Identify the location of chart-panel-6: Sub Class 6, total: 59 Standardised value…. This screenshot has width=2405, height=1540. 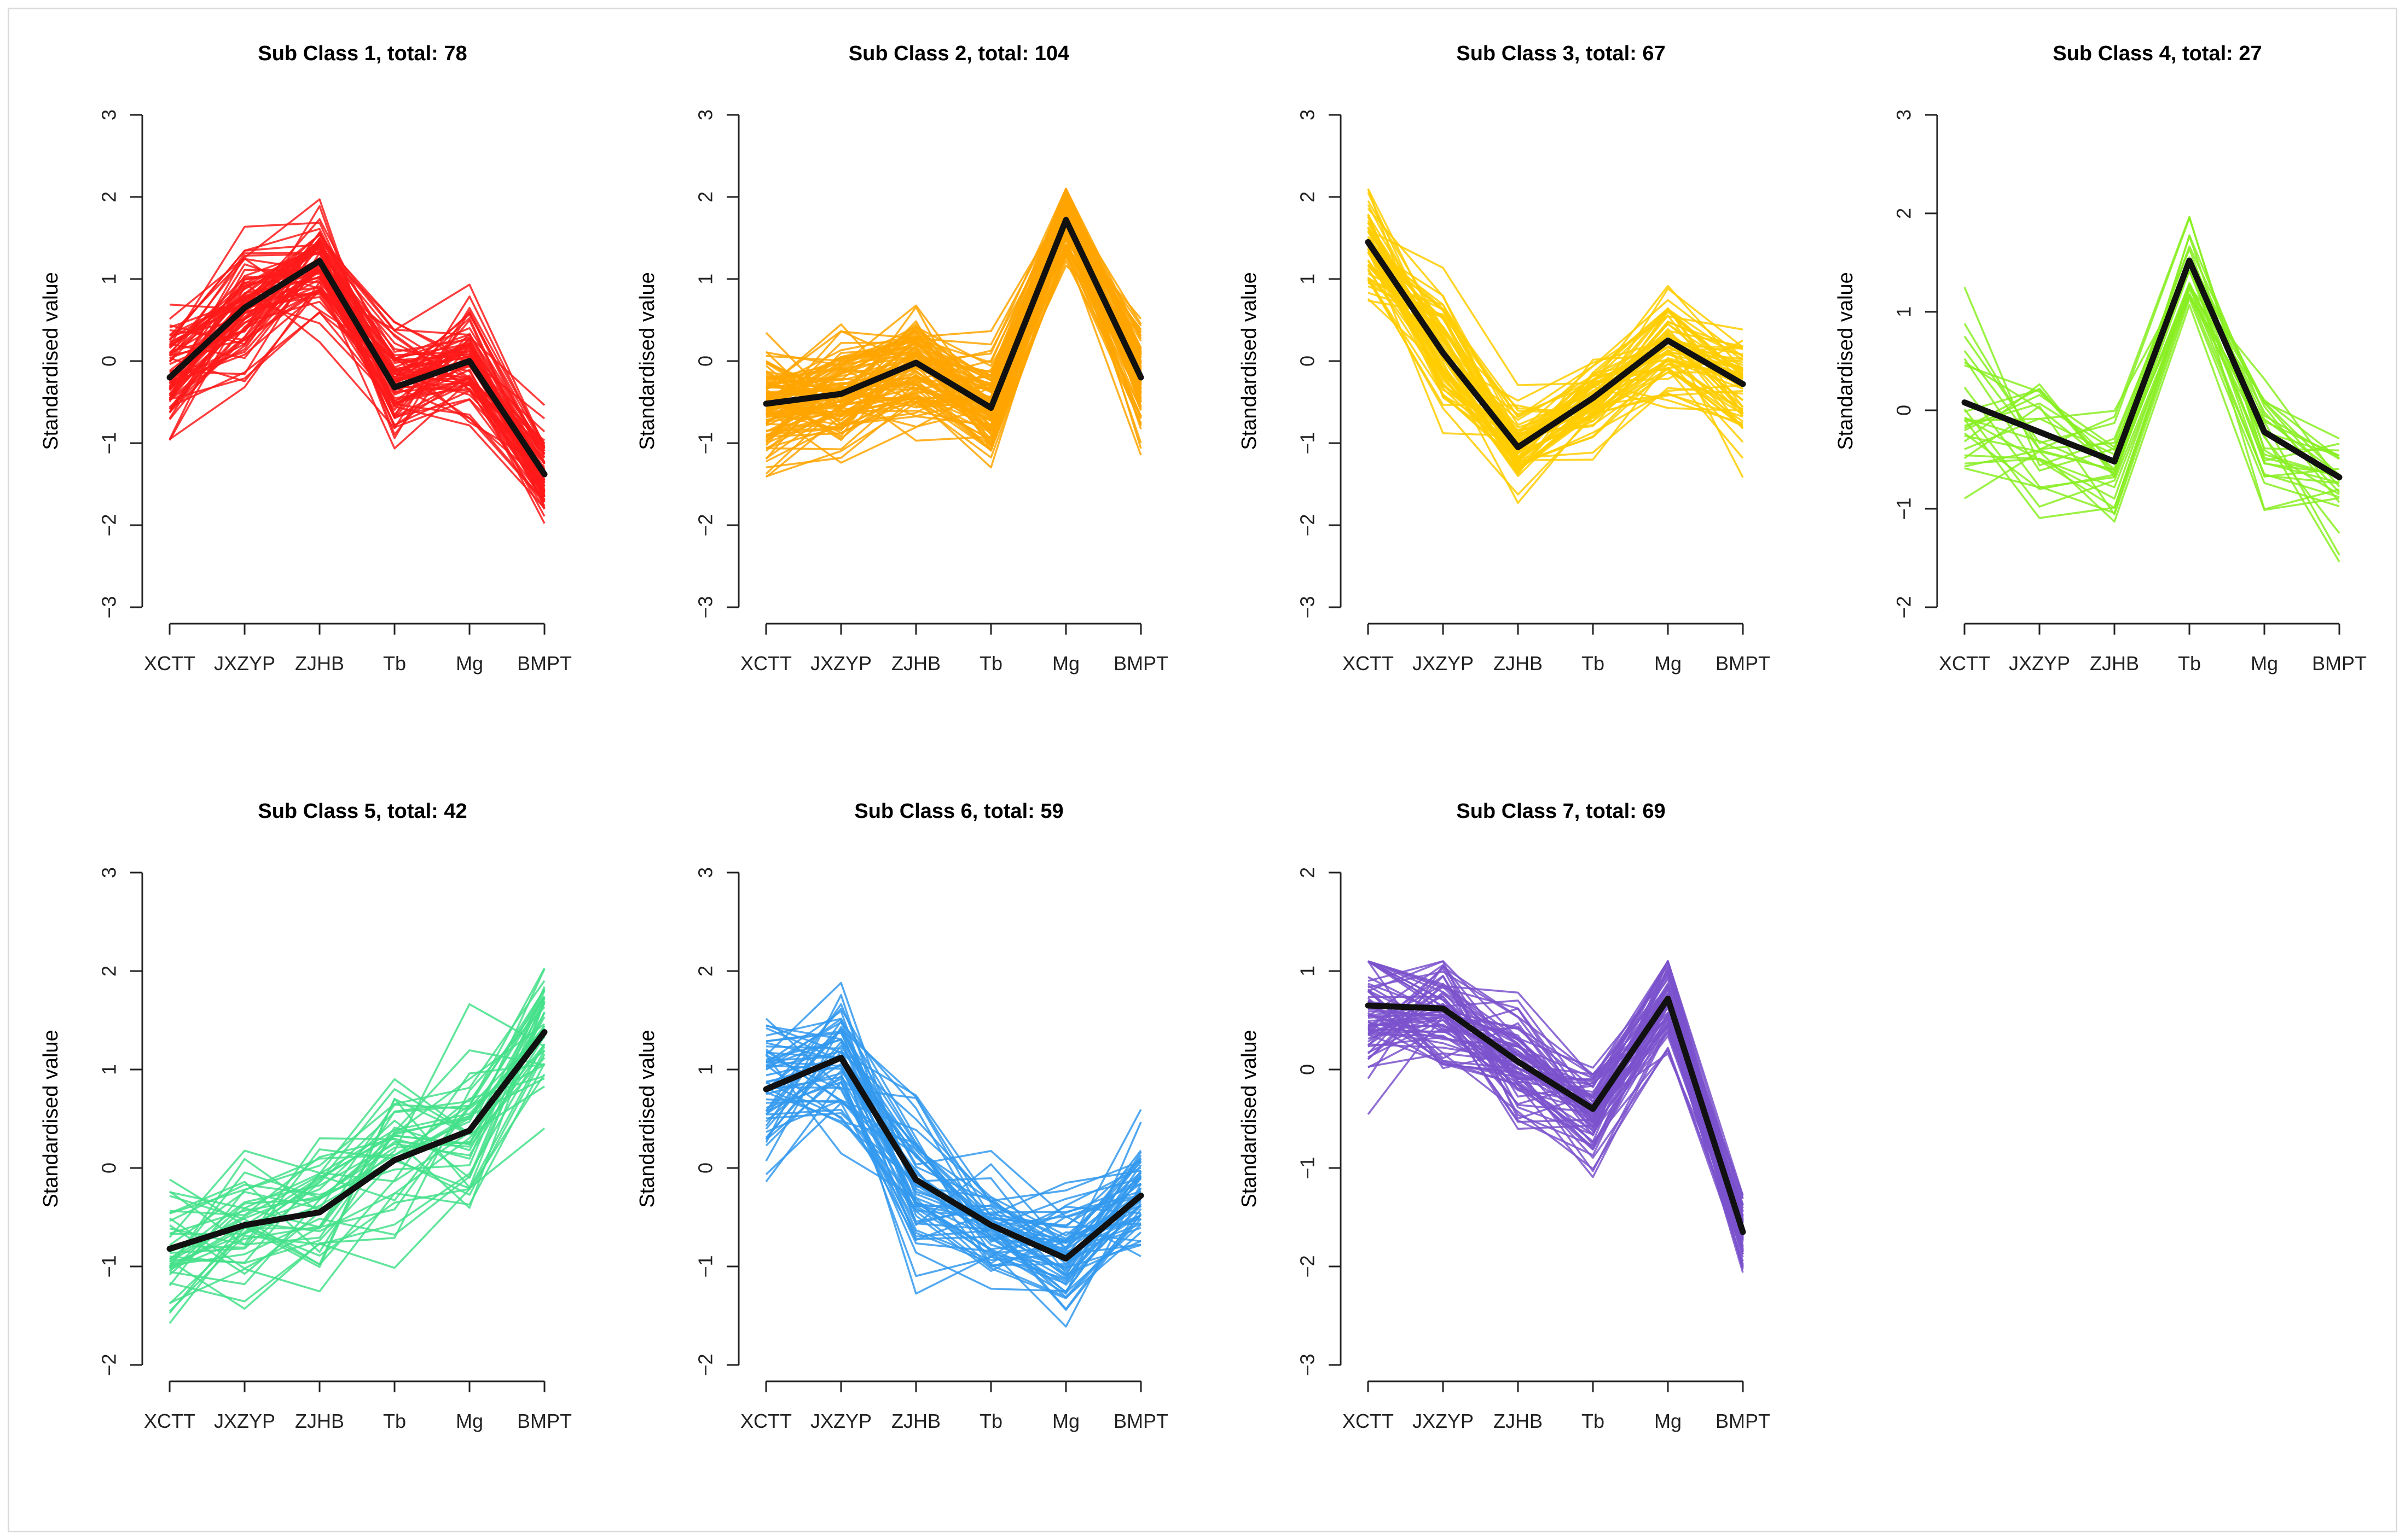
(902, 1116).